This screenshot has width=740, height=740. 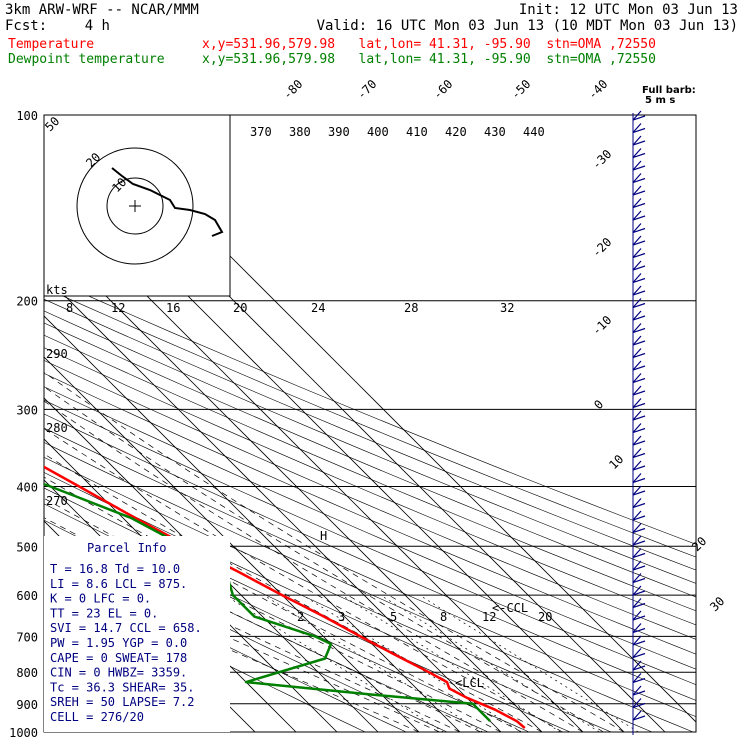 I want to click on theta-tick-label: 430, so click(x=495, y=132).